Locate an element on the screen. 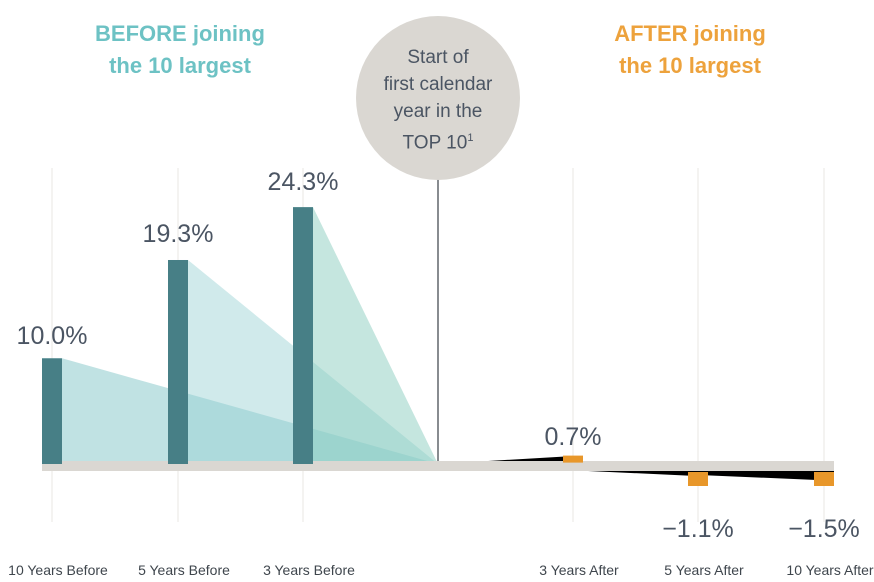 This screenshot has height=582, width=874. start-label-line2: first calendar is located at coordinates (438, 84).